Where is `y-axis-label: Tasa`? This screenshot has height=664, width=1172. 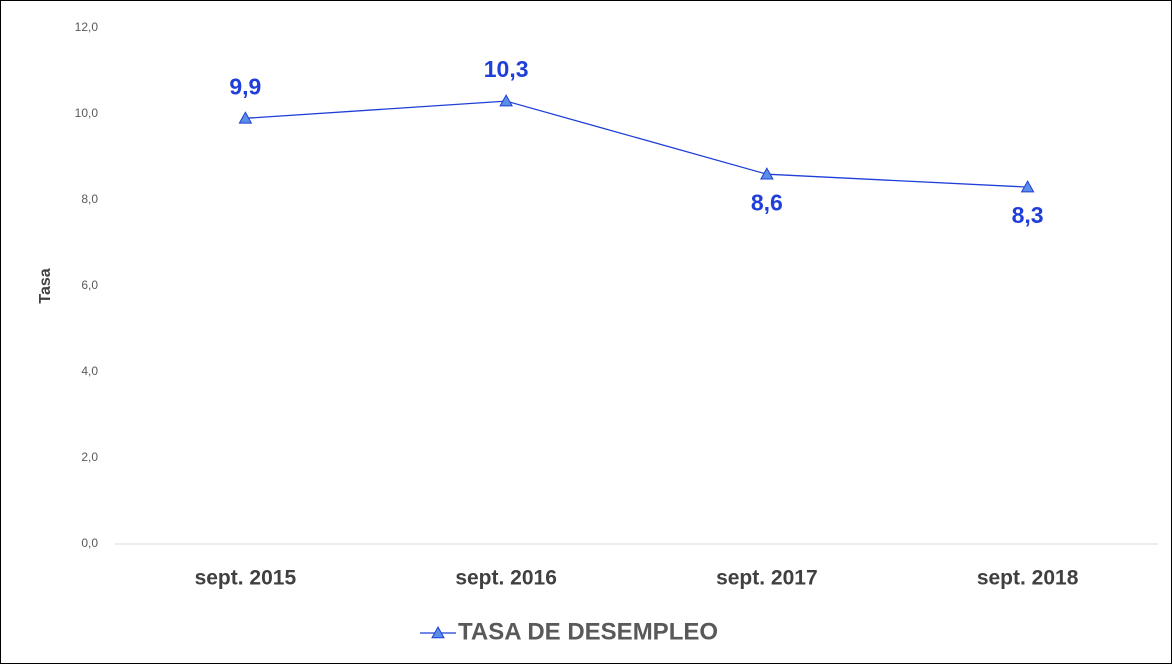
y-axis-label: Tasa is located at coordinates (45, 285).